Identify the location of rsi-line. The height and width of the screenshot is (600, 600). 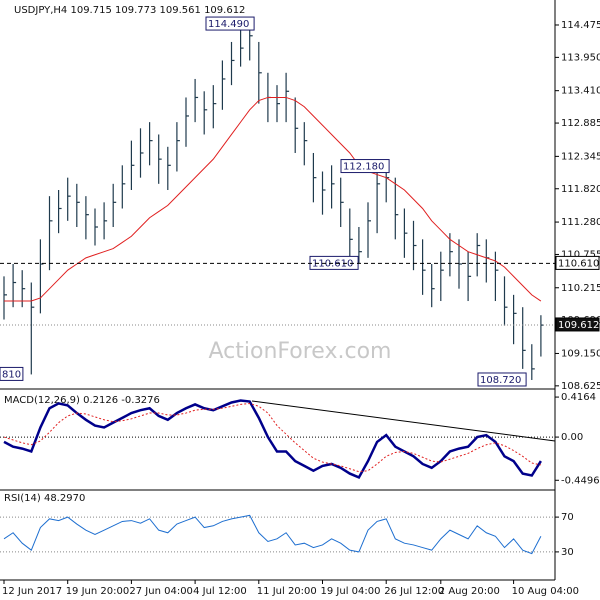
(272, 534).